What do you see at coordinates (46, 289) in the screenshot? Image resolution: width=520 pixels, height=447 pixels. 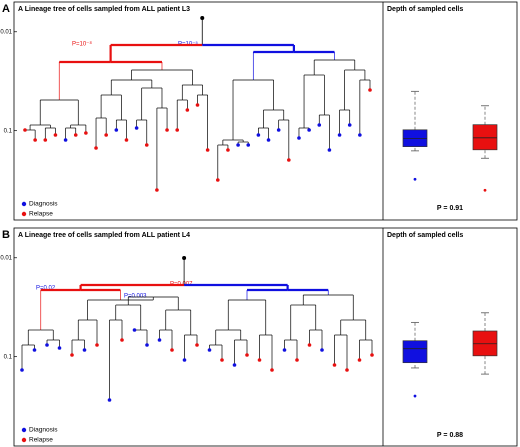 I see `branch-annotation: P=0.02` at bounding box center [46, 289].